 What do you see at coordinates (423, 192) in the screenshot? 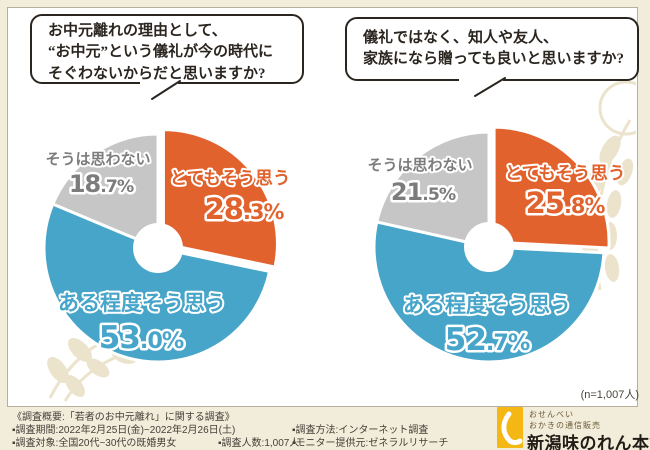
I see `chart2-value-disagree: 21.5%` at bounding box center [423, 192].